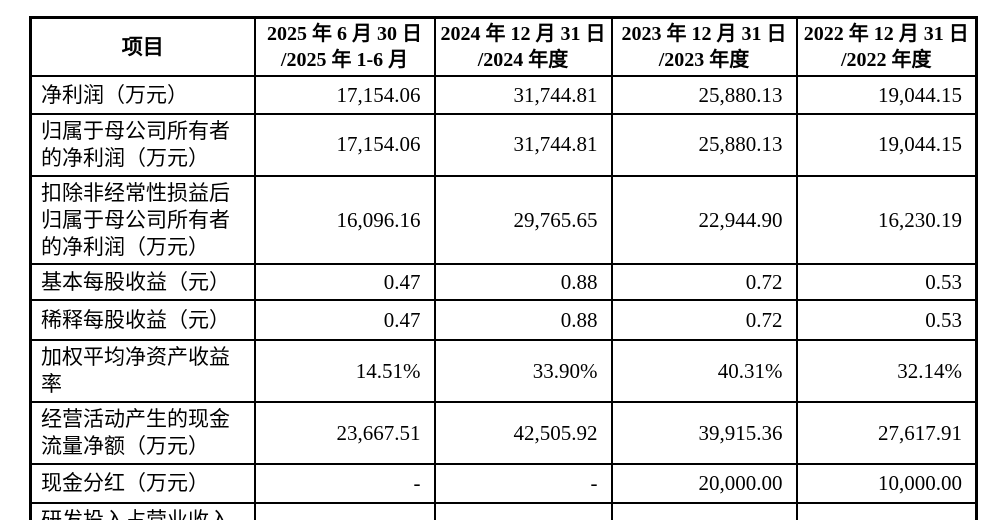 This screenshot has width=990, height=520. What do you see at coordinates (704, 34) in the screenshot?
I see `header-period-line: 2023 年 12 月 31 日` at bounding box center [704, 34].